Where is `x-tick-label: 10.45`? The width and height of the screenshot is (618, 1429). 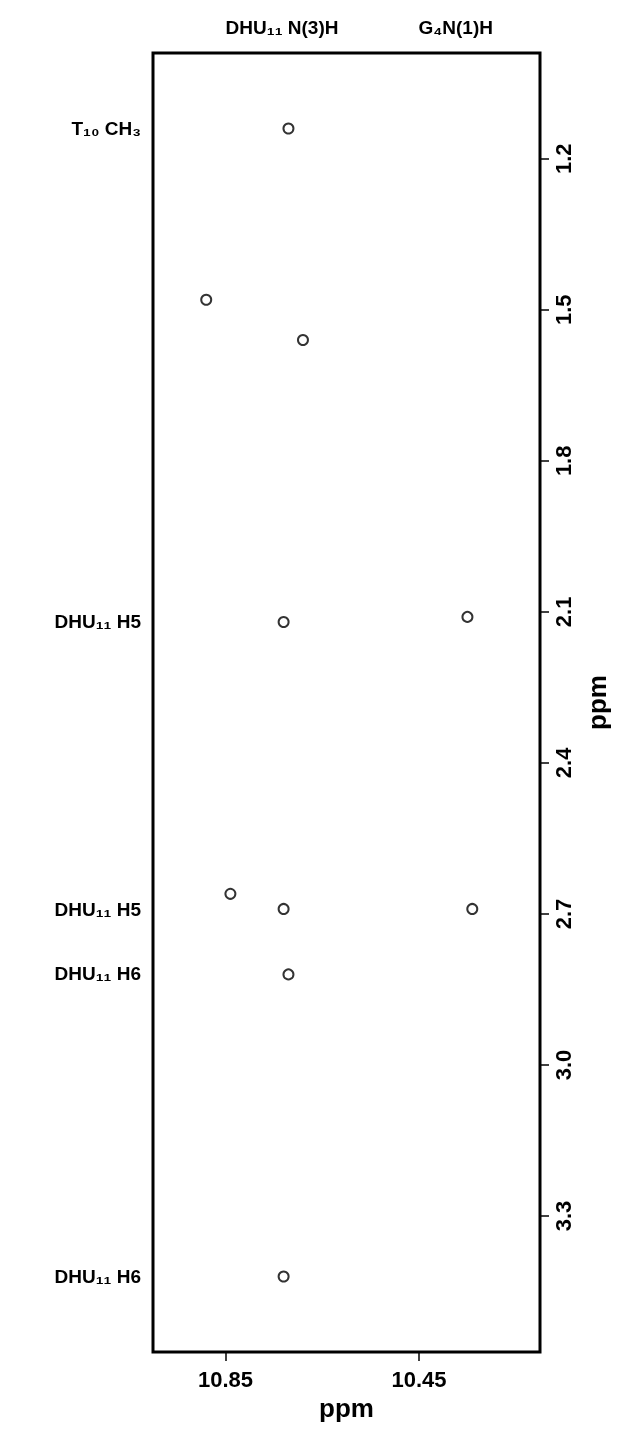
x-tick-label: 10.45 is located at coordinates (419, 1379).